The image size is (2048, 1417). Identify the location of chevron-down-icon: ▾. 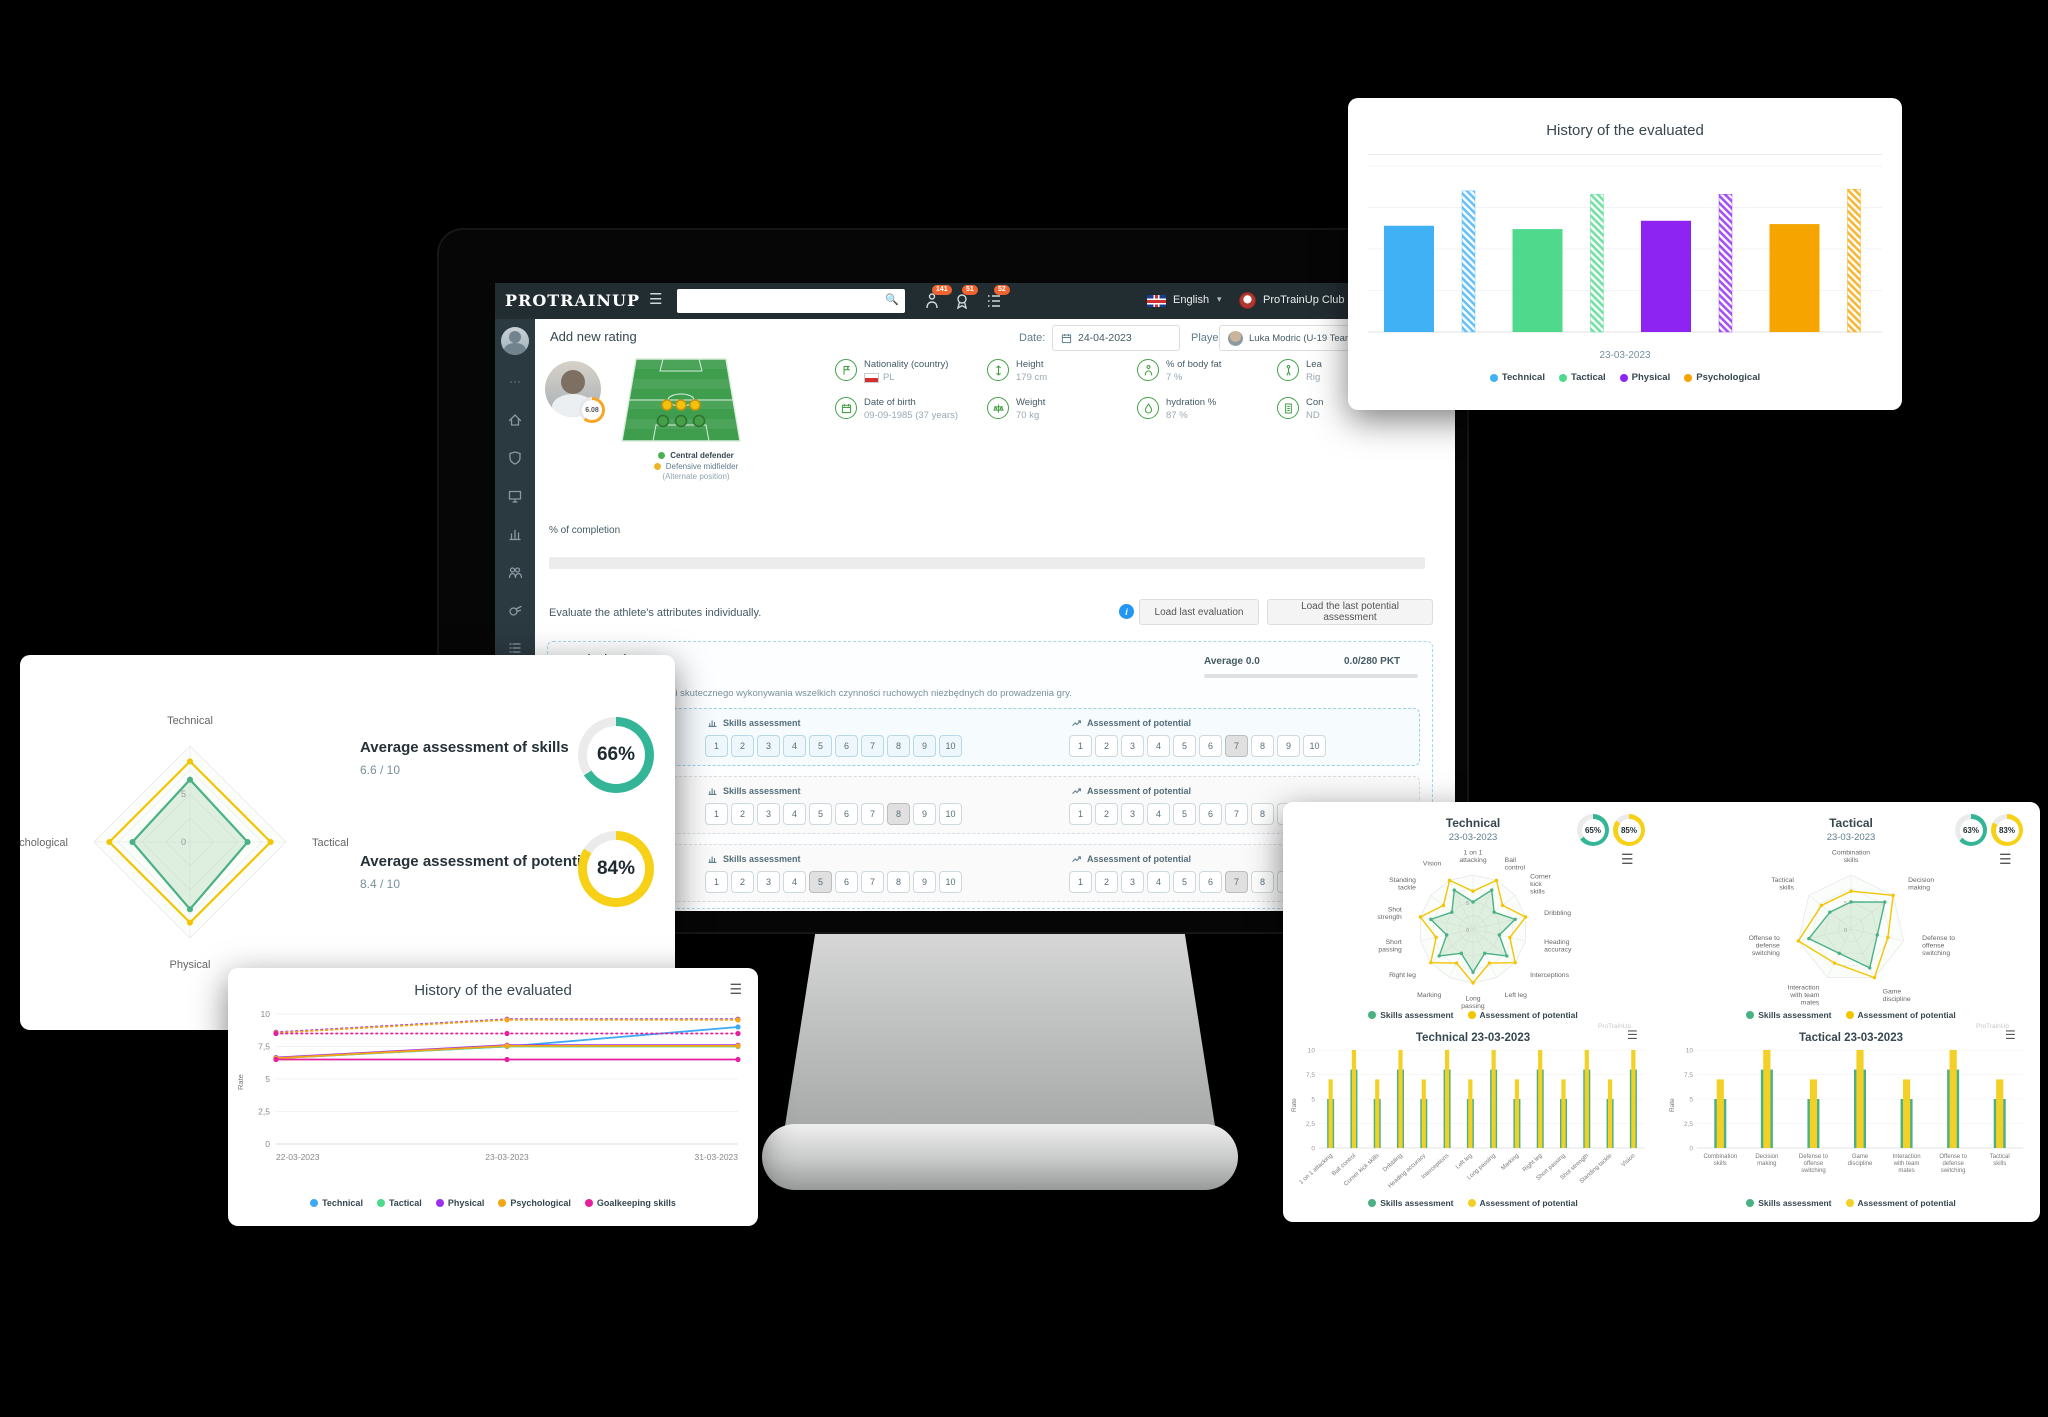
(1219, 299).